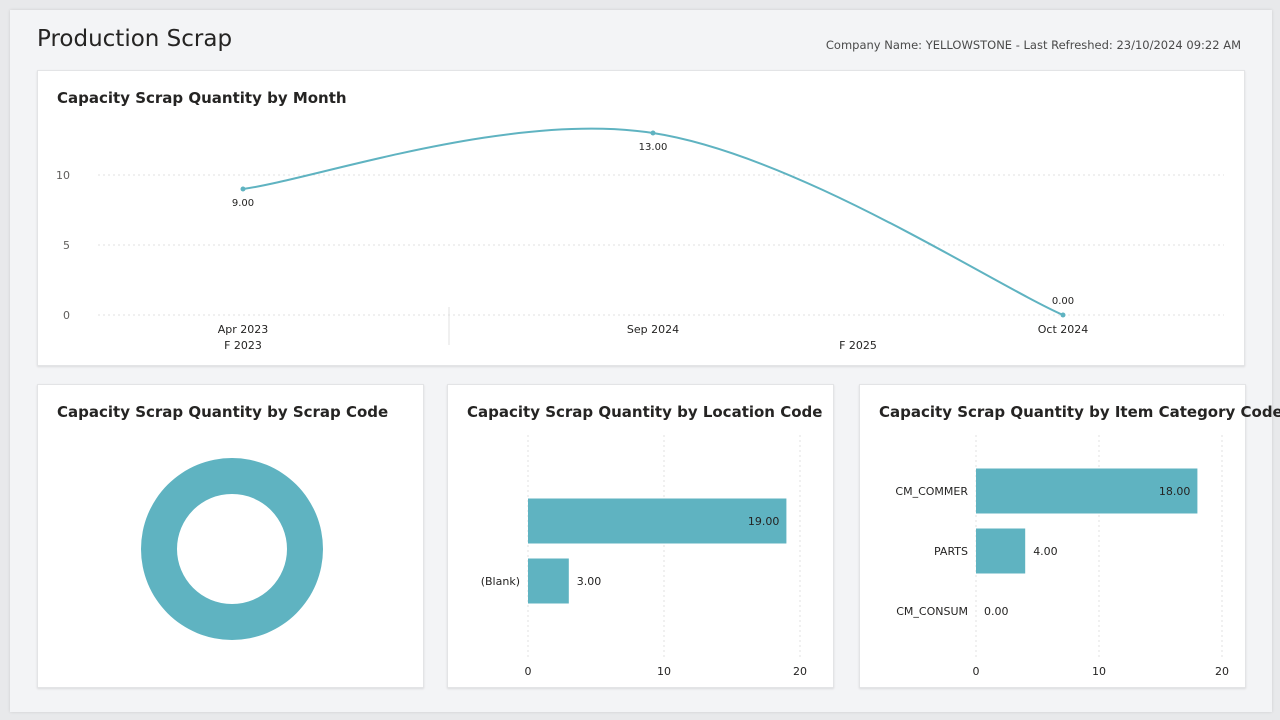  Describe the element at coordinates (932, 611) in the screenshot. I see `category-label: CM_CONSUM` at that location.